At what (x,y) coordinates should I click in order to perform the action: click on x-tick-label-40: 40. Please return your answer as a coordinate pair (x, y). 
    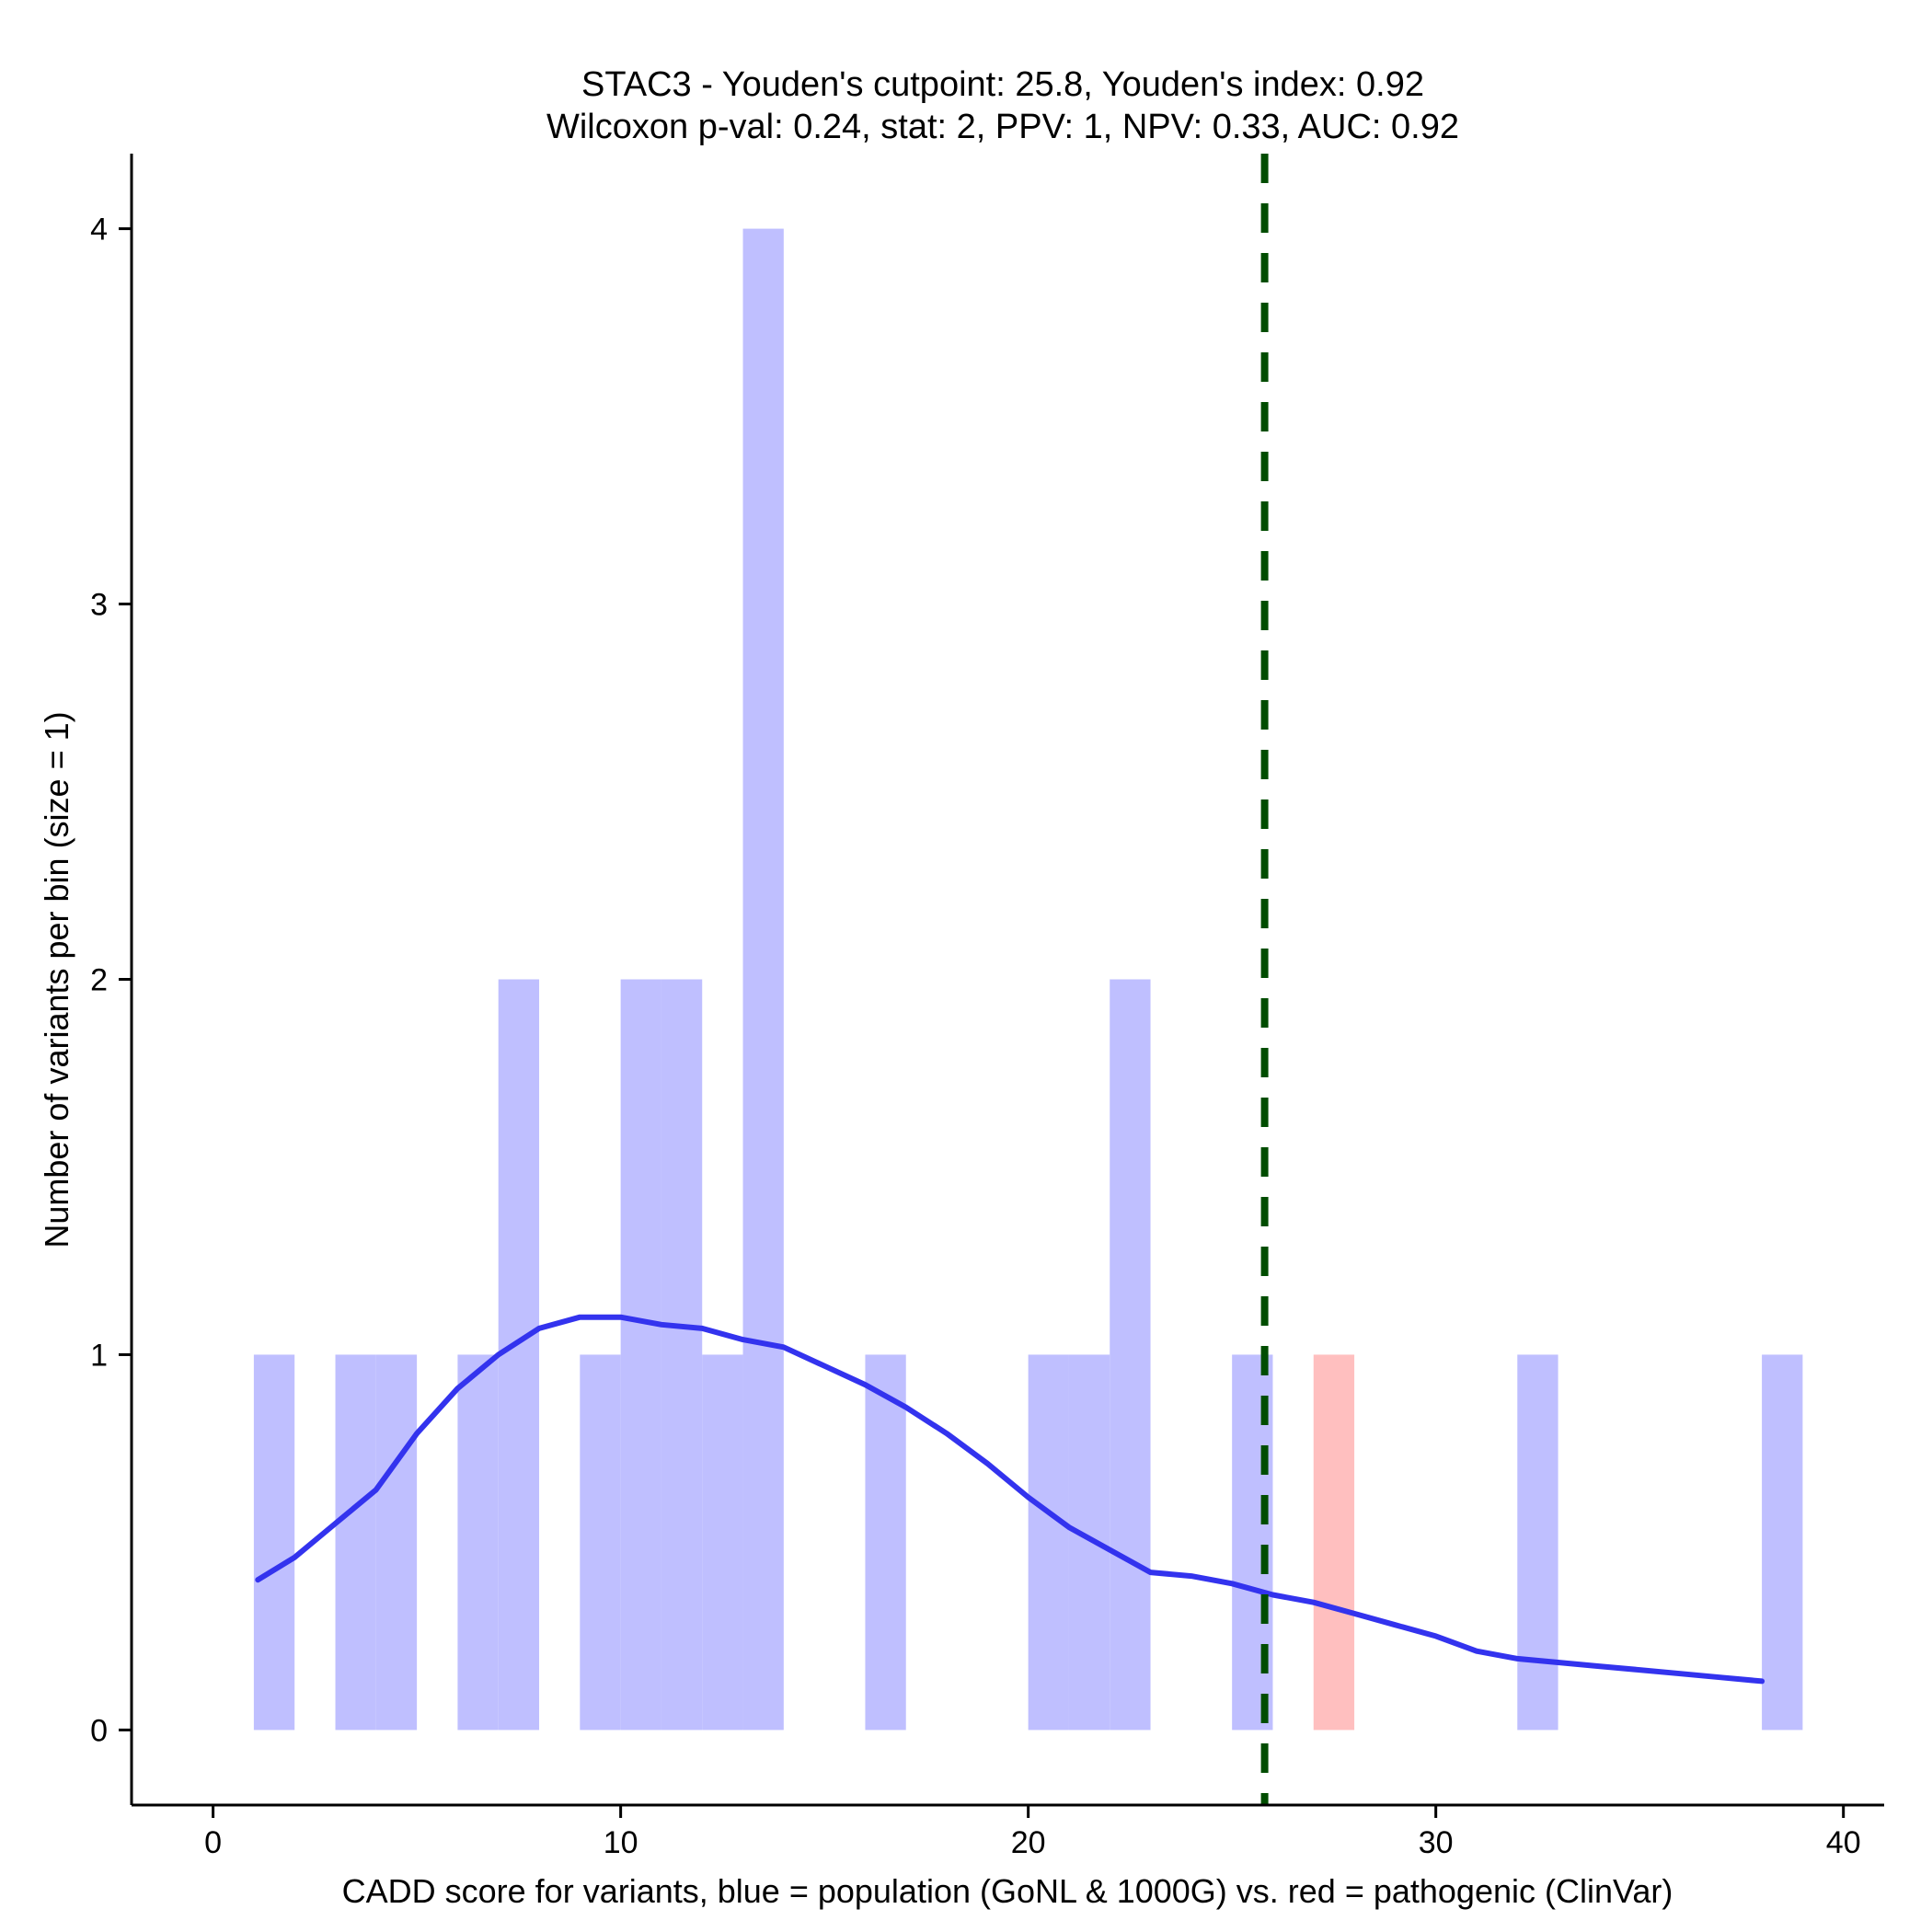
    Looking at the image, I should click on (1843, 1842).